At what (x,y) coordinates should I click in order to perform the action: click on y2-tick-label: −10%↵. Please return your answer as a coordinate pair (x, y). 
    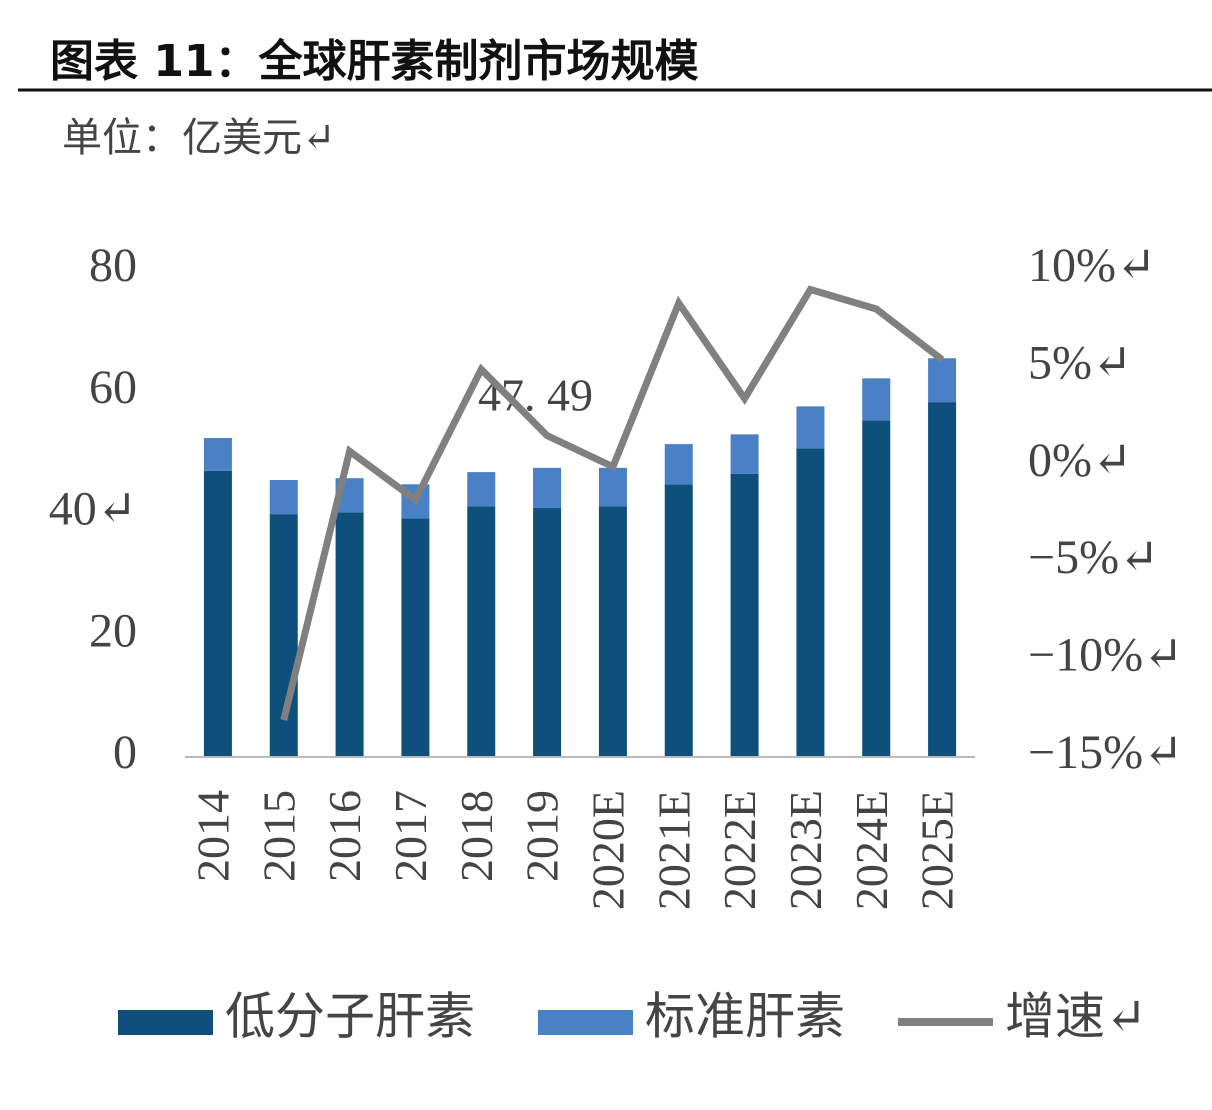
    Looking at the image, I should click on (1105, 655).